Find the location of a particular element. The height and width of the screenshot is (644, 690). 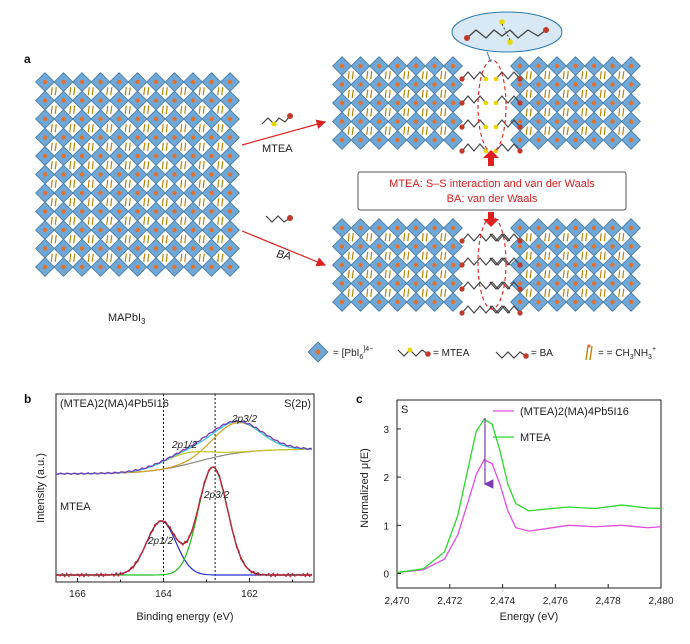

x-tick-label: 2,478 is located at coordinates (608, 601).